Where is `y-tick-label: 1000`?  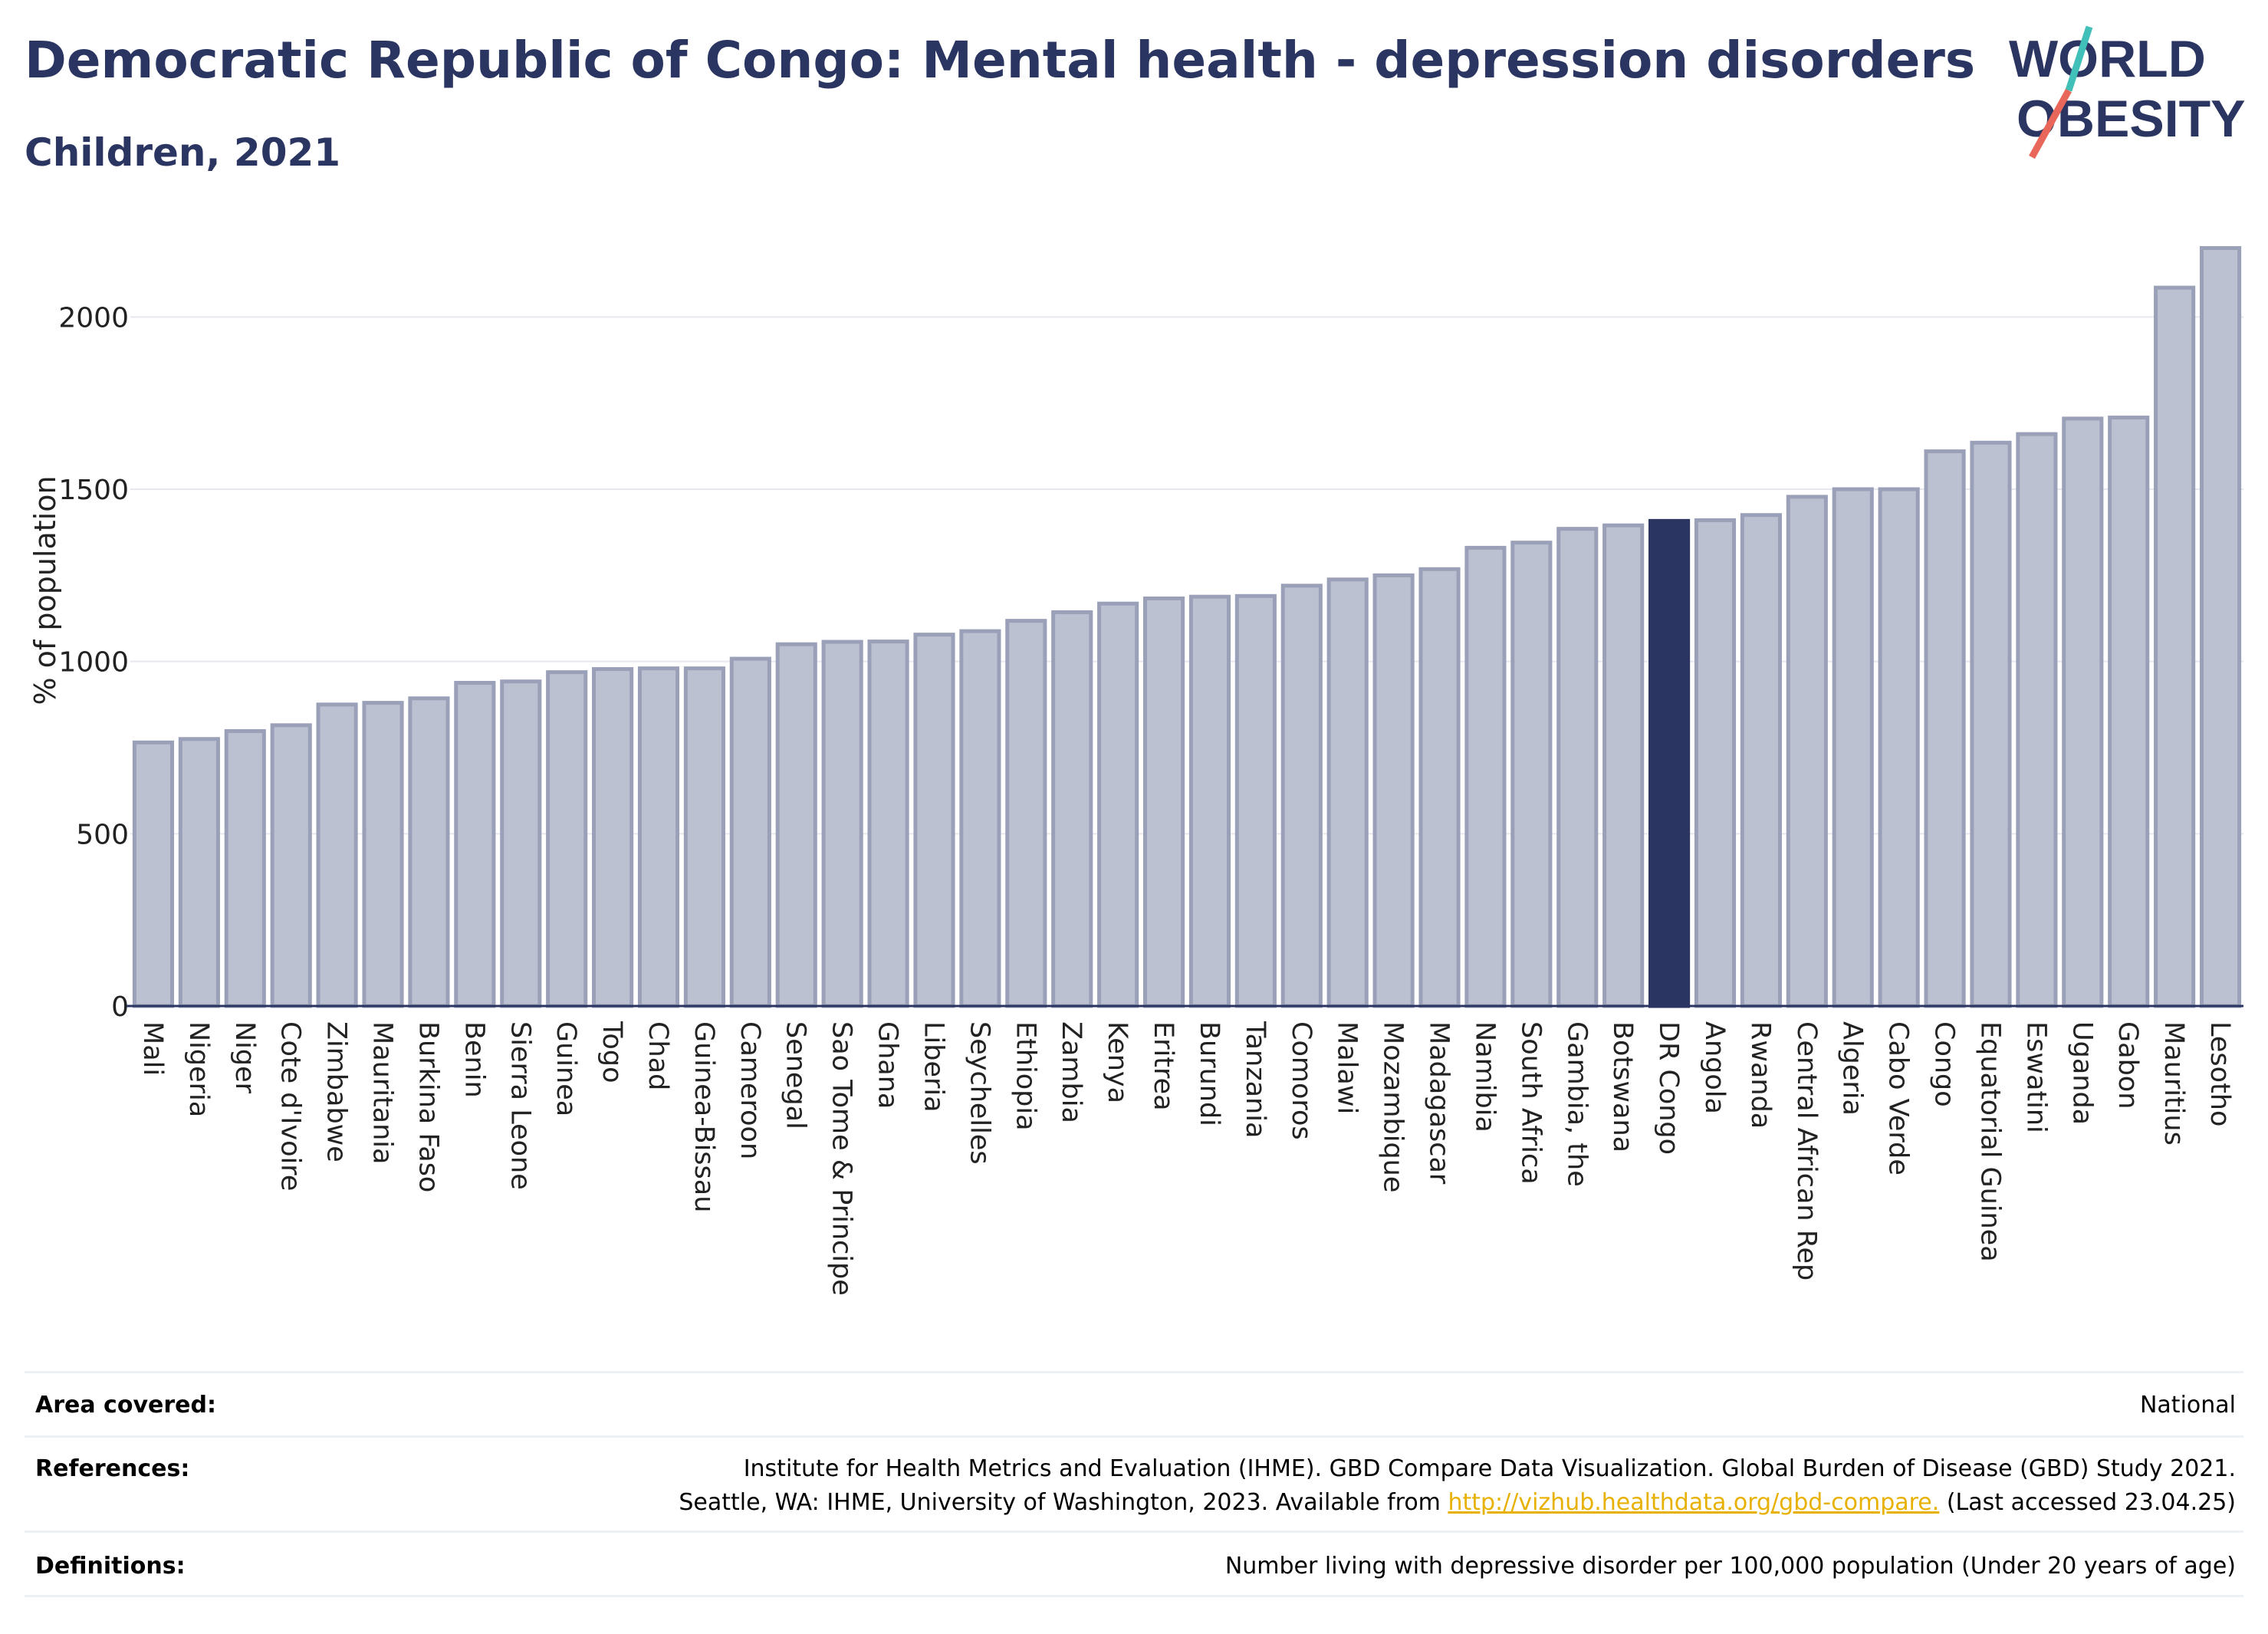
y-tick-label: 1000 is located at coordinates (93, 663).